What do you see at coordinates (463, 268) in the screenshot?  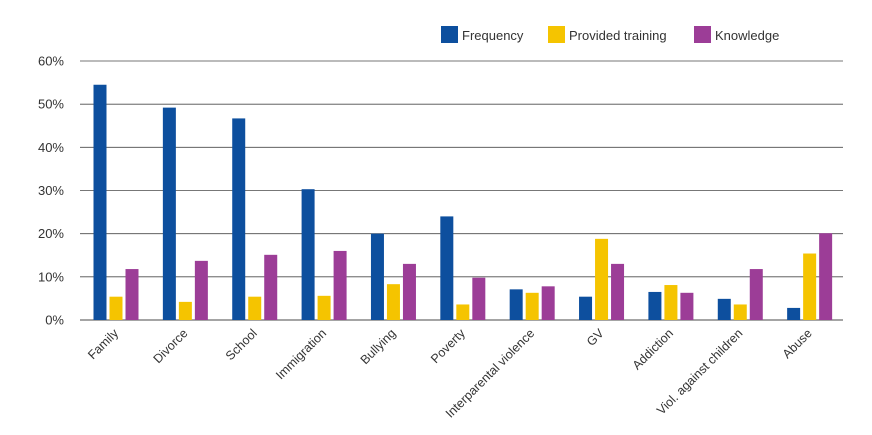 I see `bar-group-poverty` at bounding box center [463, 268].